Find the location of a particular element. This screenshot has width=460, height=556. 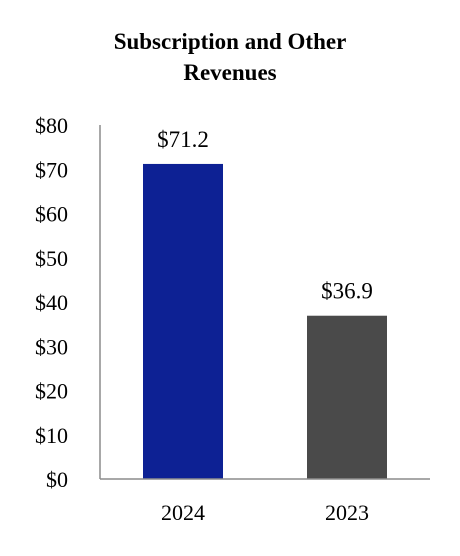

x-tick-label: 2024 is located at coordinates (183, 512).